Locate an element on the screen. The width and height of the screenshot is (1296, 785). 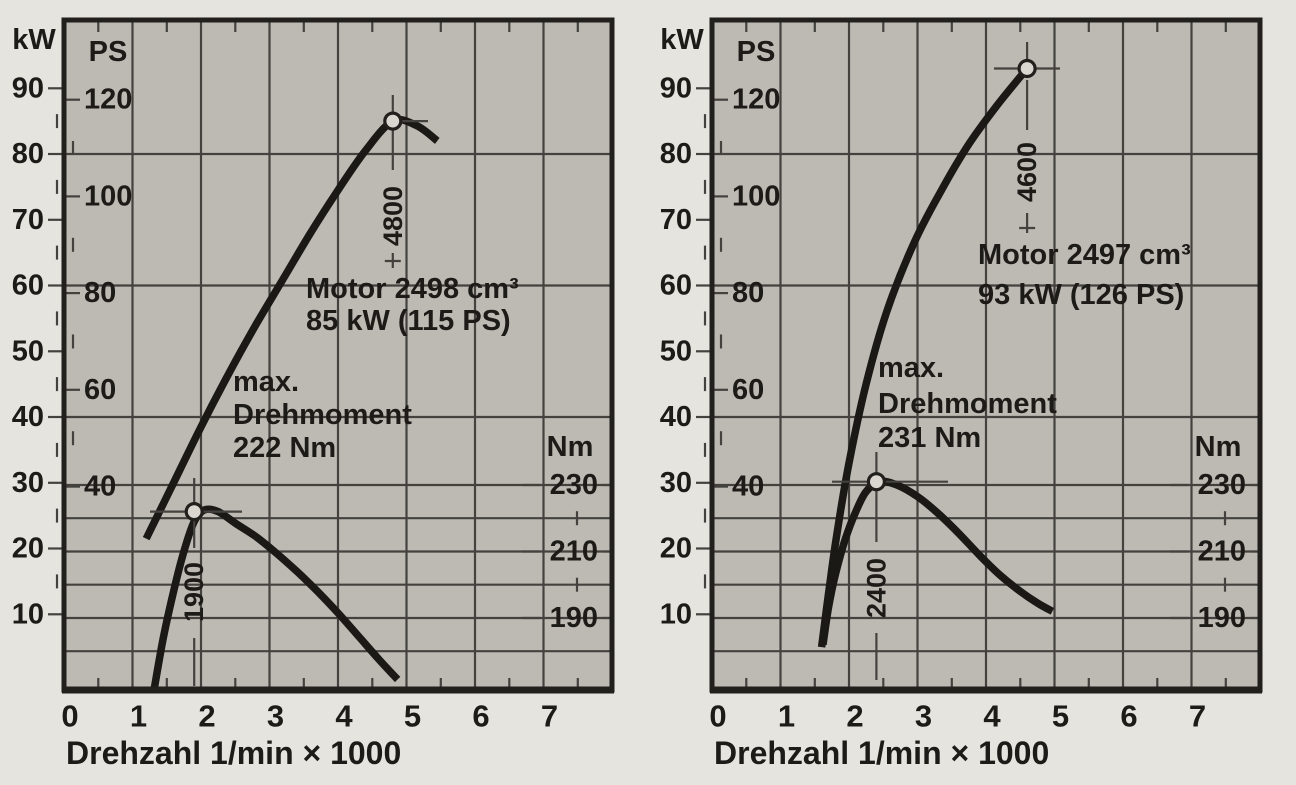
peak-torque-rpm-label: 1900 is located at coordinates (194, 592).